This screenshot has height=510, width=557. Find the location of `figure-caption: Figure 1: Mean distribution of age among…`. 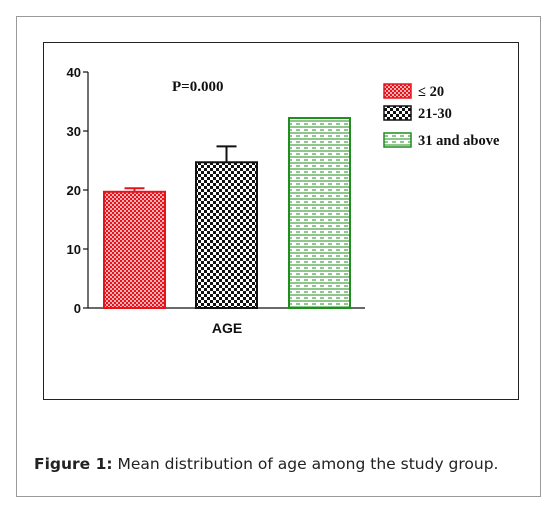

figure-caption: Figure 1: Mean distribution of age among… is located at coordinates (266, 464).